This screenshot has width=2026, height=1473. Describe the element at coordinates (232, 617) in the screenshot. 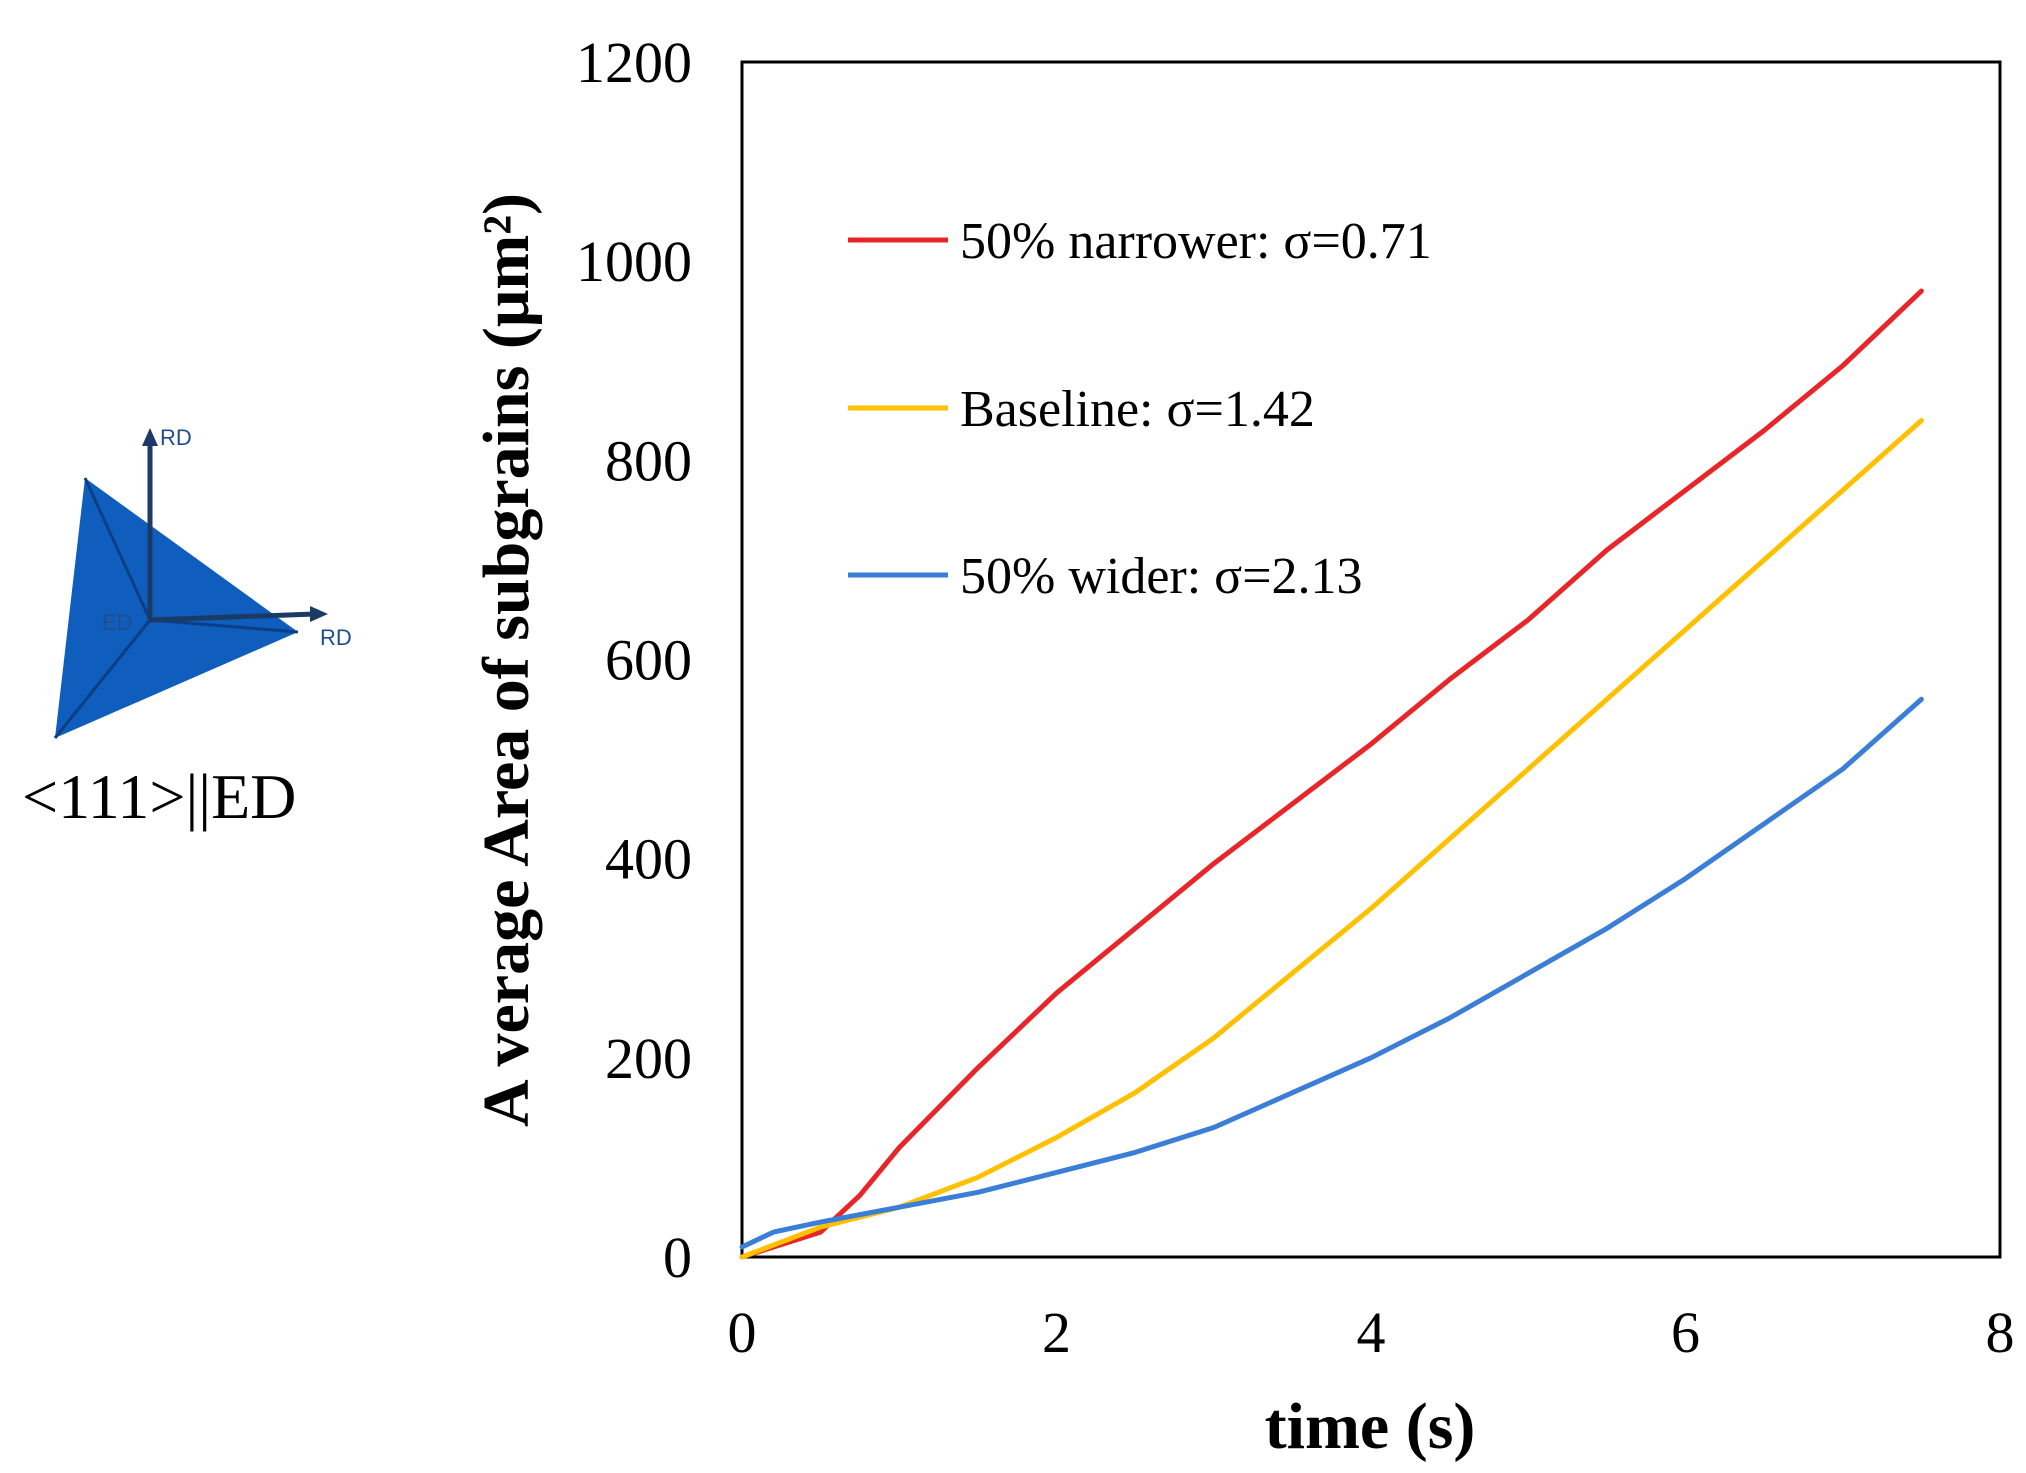

I see `rd-horizontal-axis` at that location.